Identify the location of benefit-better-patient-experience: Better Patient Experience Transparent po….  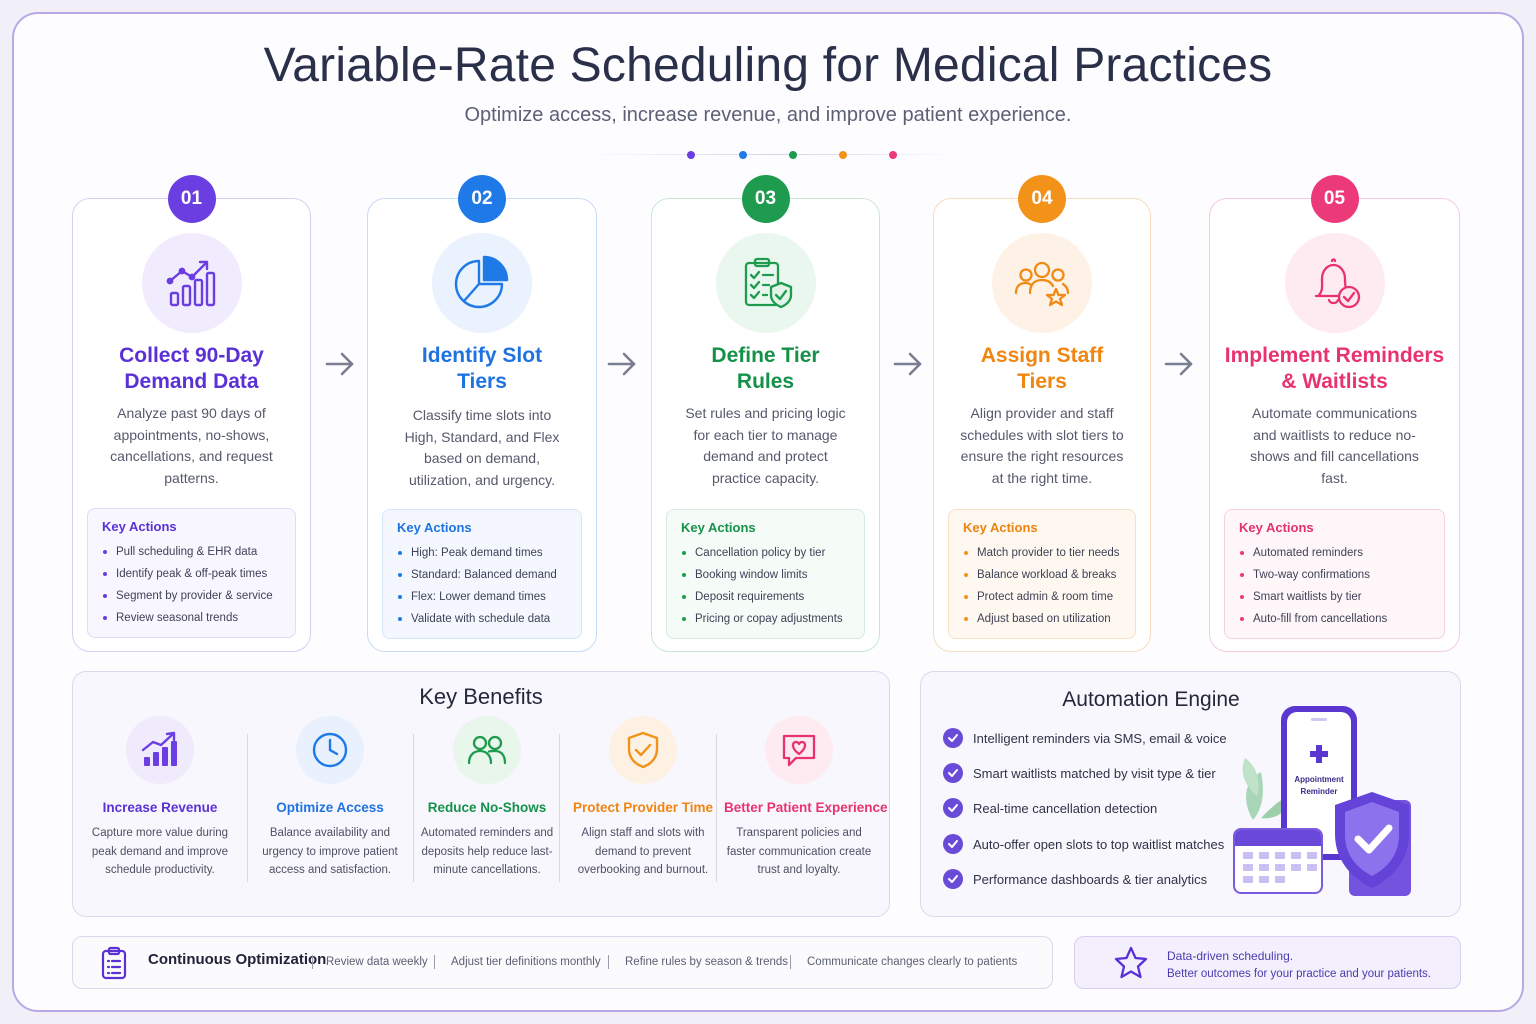
(806, 798).